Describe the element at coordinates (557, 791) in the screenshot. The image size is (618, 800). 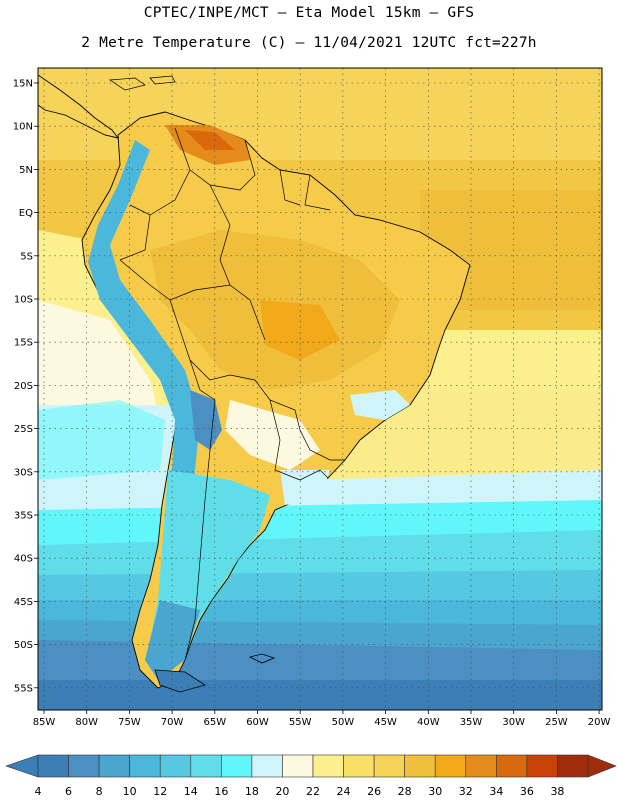
I see `colorbar-label: 38` at that location.